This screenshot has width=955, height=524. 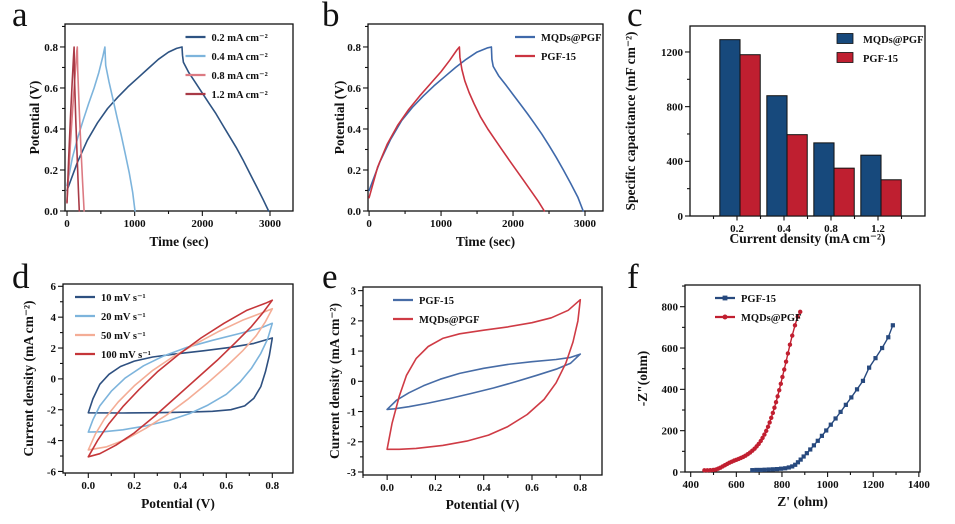 What do you see at coordinates (354, 352) in the screenshot?
I see `y-tick-label: 1` at bounding box center [354, 352].